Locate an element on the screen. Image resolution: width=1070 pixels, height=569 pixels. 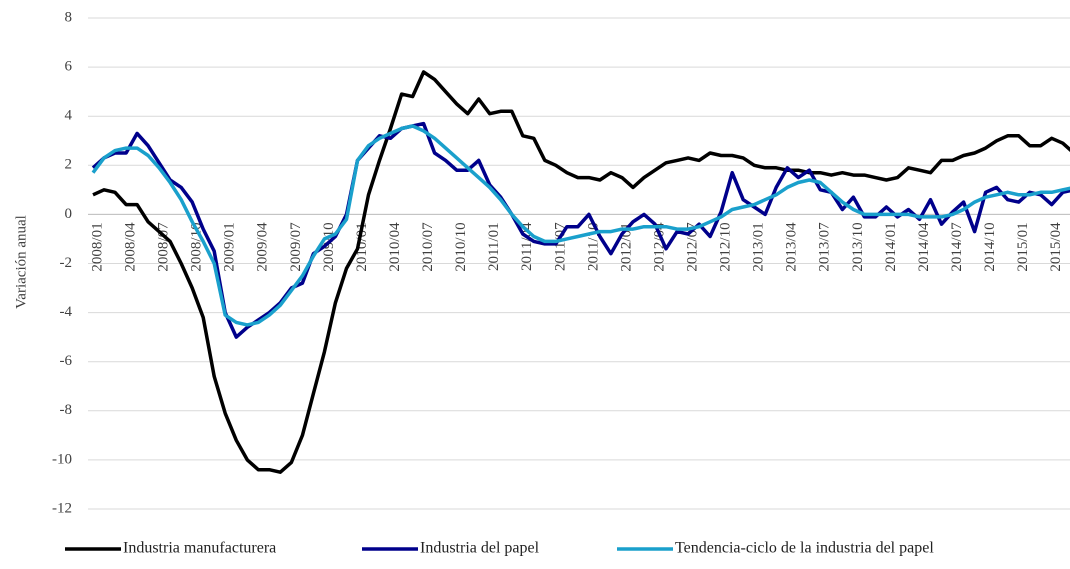
x-tick-label: 2013/10 is located at coordinates (858, 246).